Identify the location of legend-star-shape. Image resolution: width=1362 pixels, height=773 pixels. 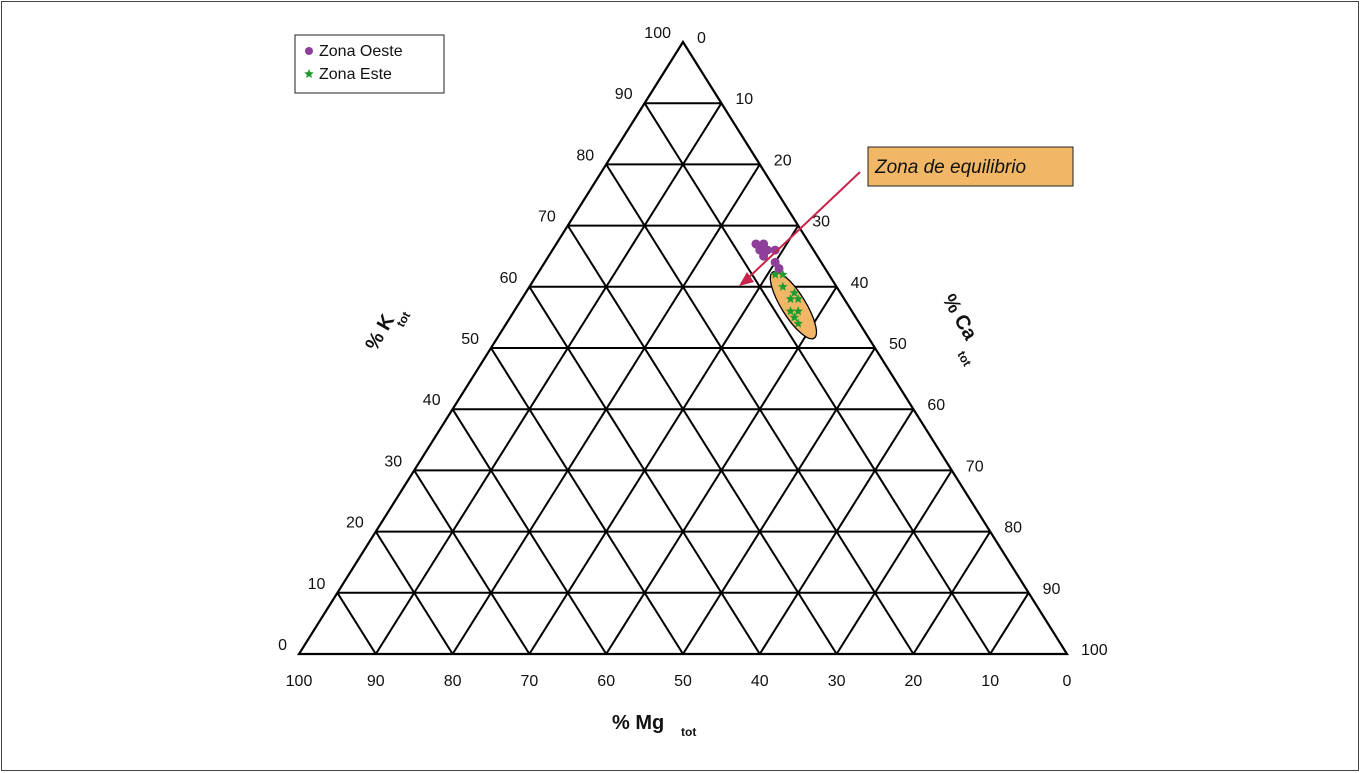
(309, 74).